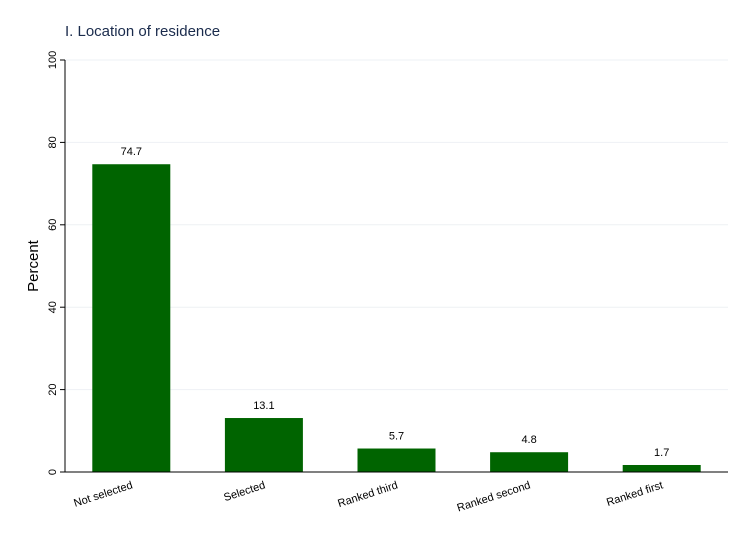 Image resolution: width=750 pixels, height=545 pixels. I want to click on data-label: 5.7, so click(396, 437).